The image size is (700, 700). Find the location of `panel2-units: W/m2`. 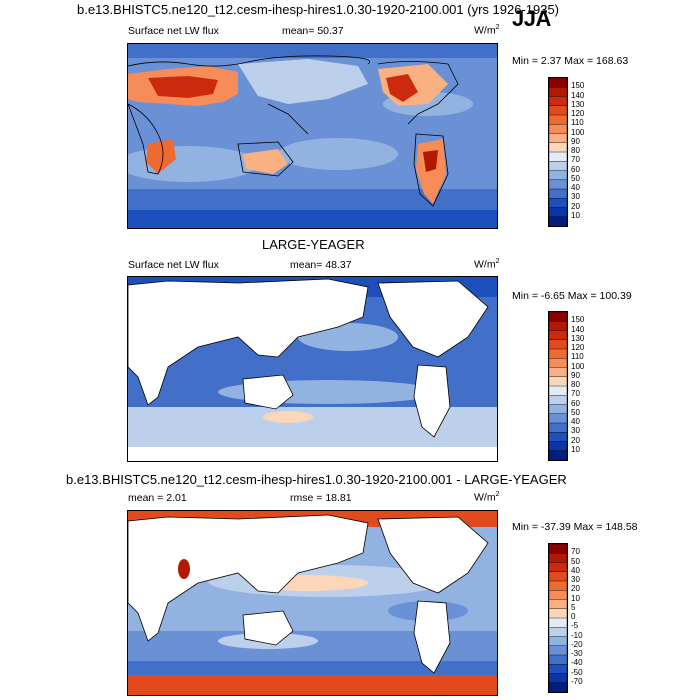

panel2-units: W/m2 is located at coordinates (486, 264).